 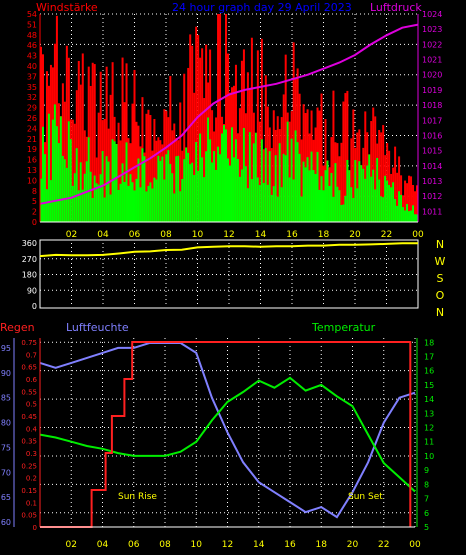 I want to click on humidity-tick-label: 90, so click(x=6, y=373).